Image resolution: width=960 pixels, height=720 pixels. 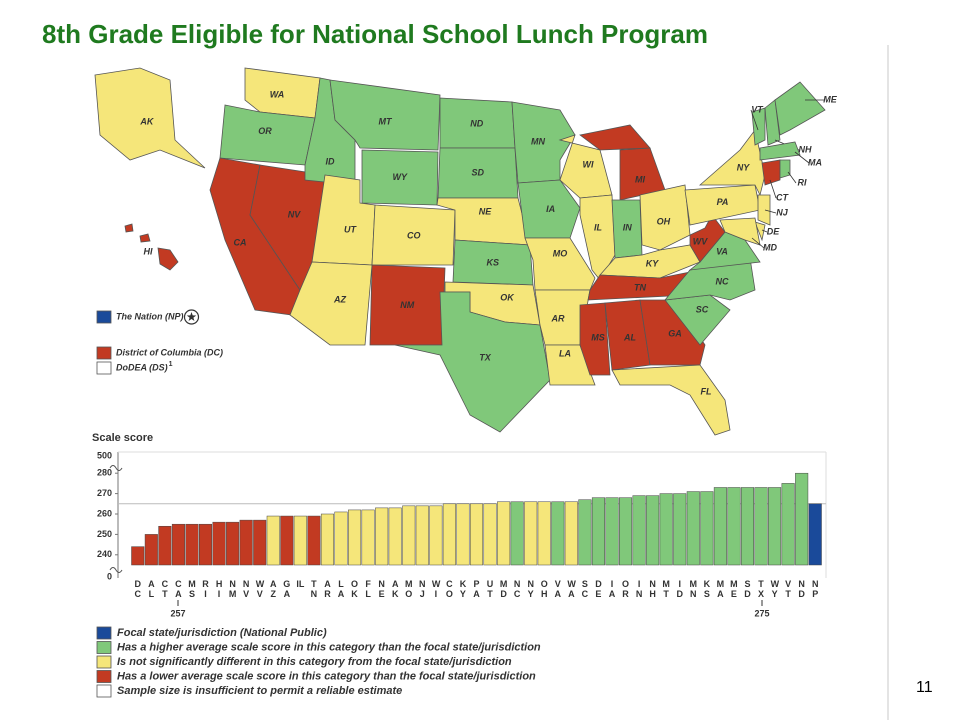 I want to click on x-tick-label: MS, so click(x=192, y=589).